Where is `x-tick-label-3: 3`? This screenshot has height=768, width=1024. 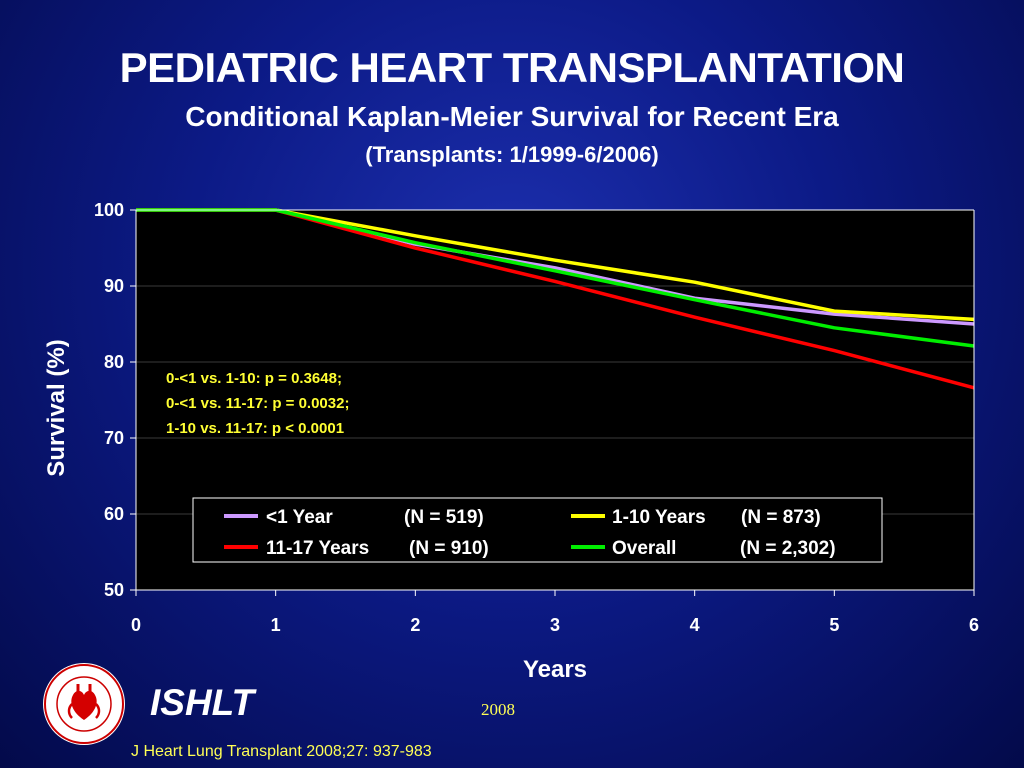
x-tick-label-3: 3 is located at coordinates (555, 625).